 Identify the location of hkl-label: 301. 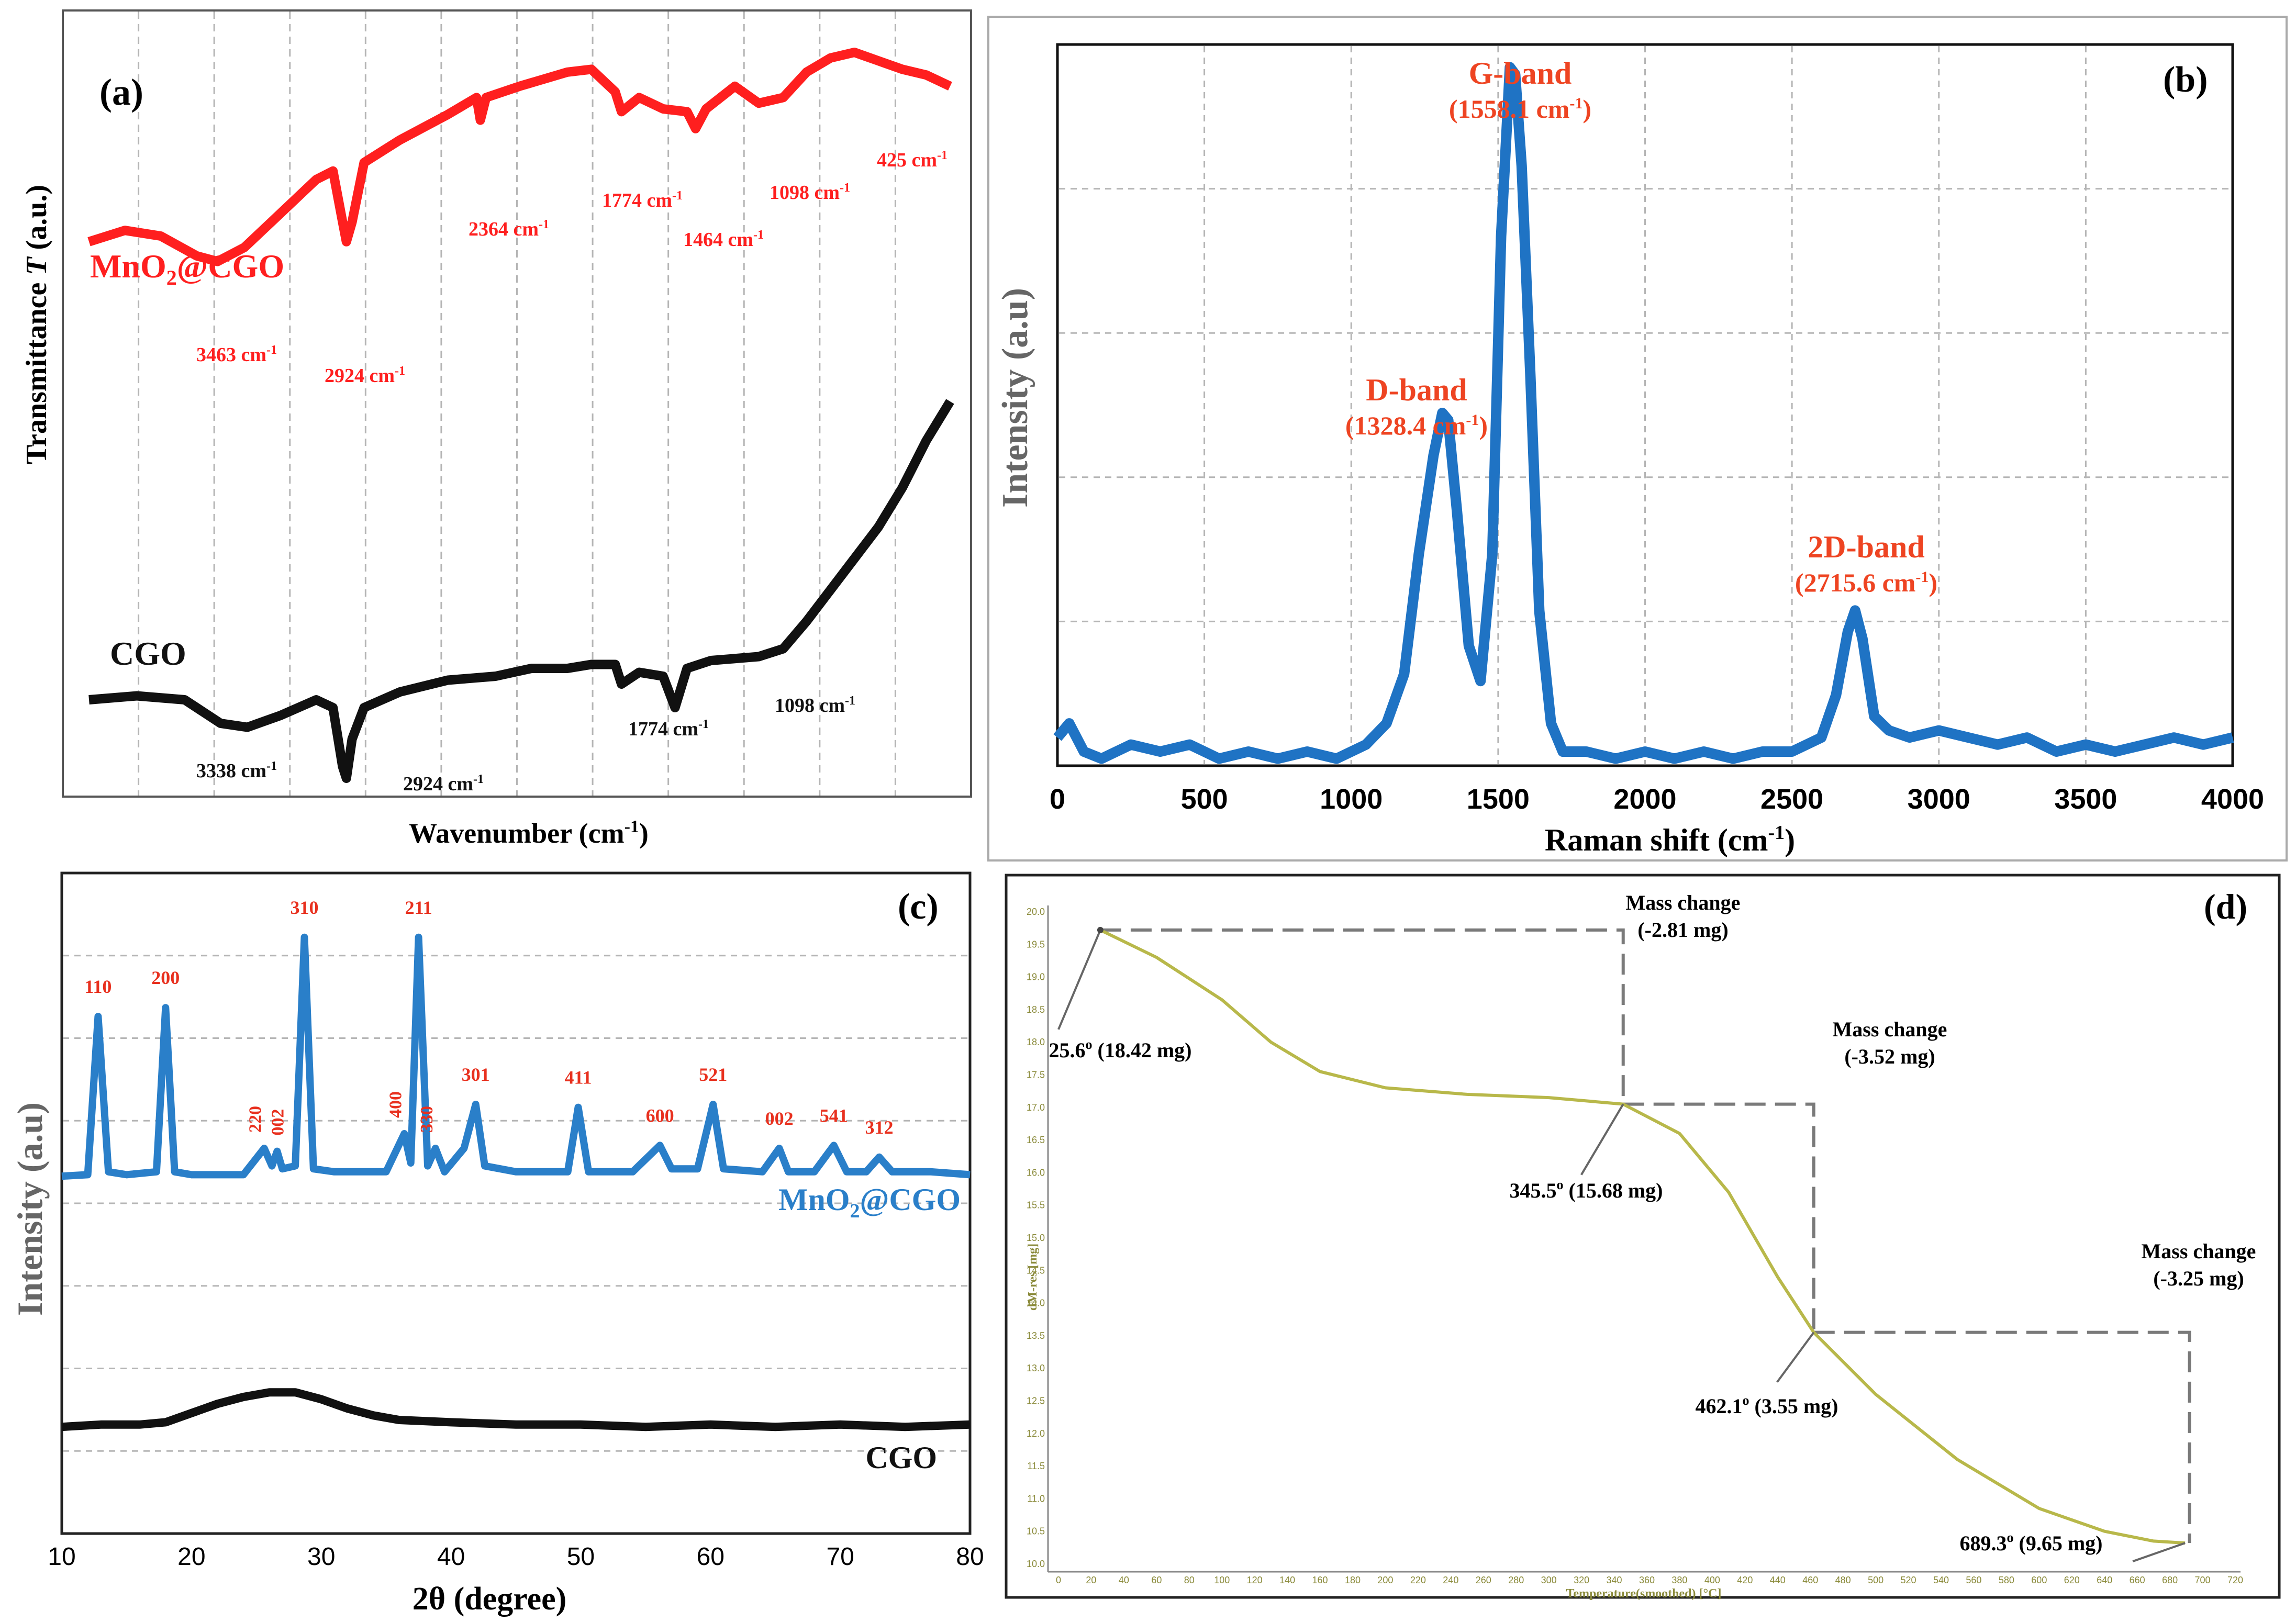
(476, 1074).